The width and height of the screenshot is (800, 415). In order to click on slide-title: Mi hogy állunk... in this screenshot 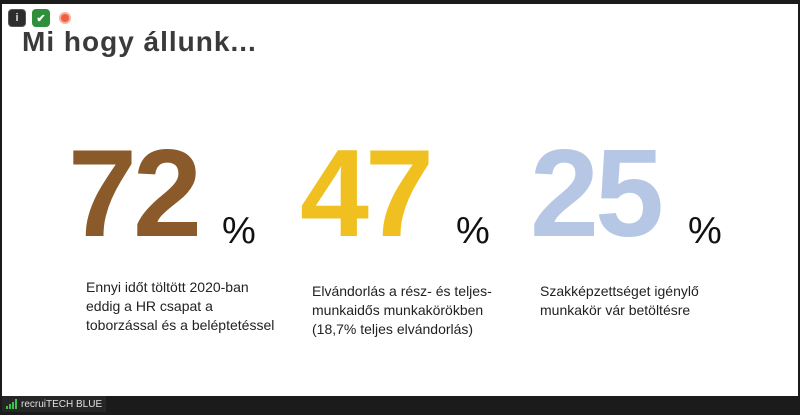, I will do `click(139, 41)`.